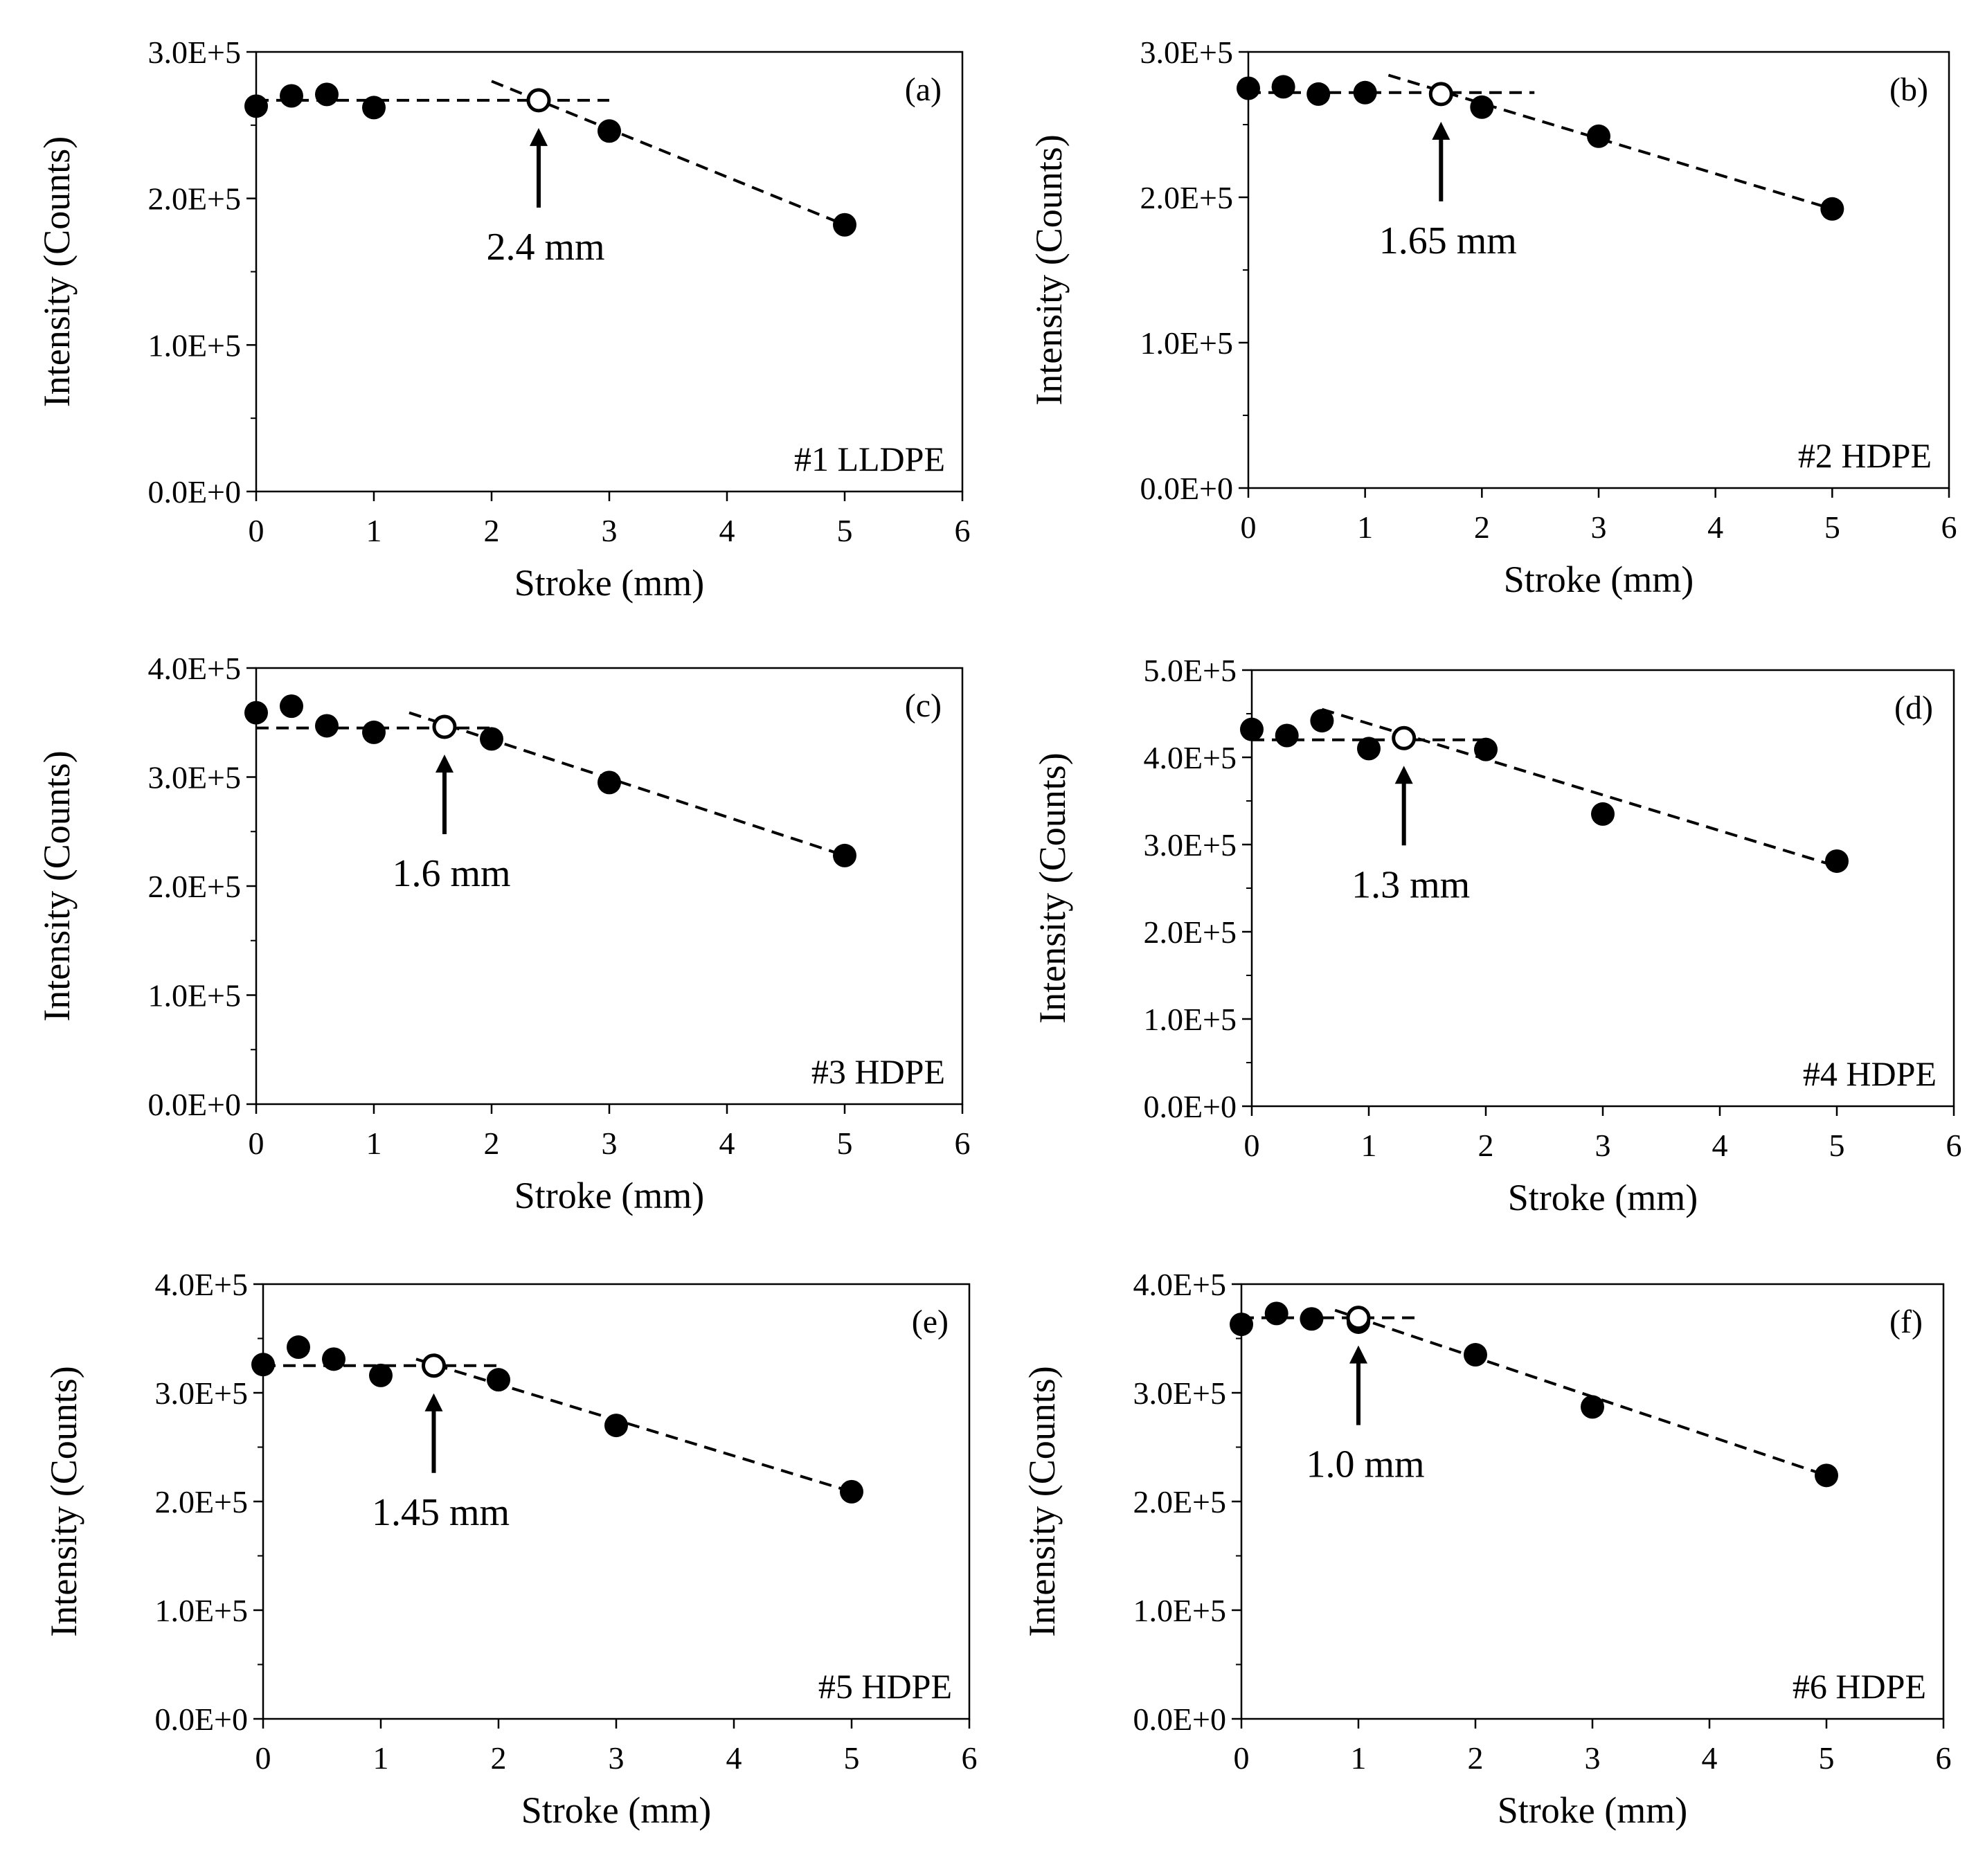 The width and height of the screenshot is (1985, 1876). I want to click on panel-label: (a), so click(923, 89).